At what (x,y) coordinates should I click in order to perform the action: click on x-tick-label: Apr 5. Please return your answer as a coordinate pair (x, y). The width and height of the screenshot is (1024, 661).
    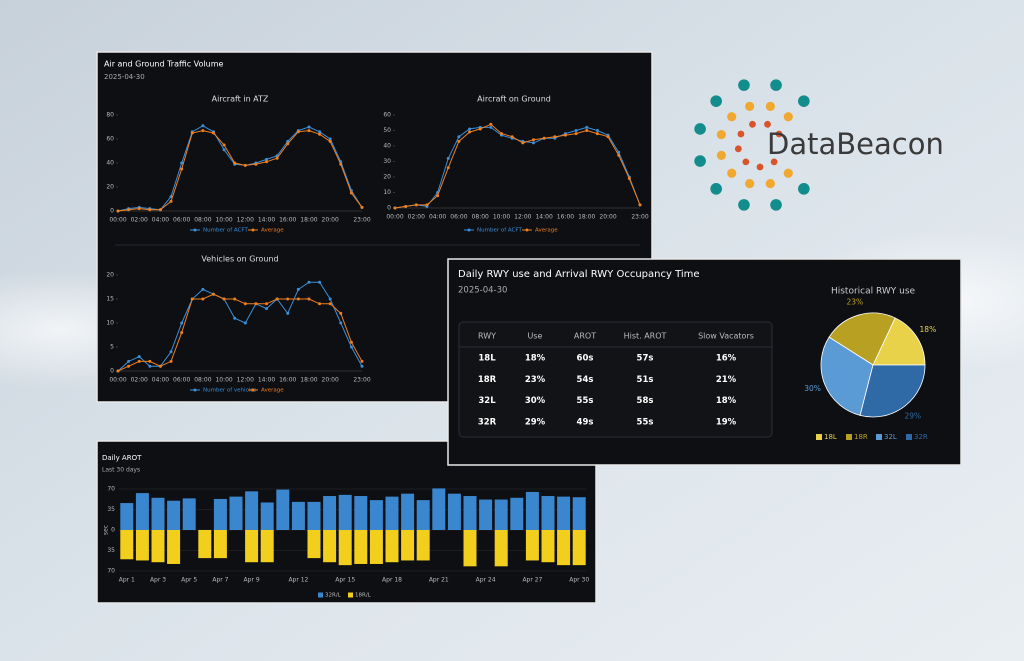
    Looking at the image, I should click on (189, 580).